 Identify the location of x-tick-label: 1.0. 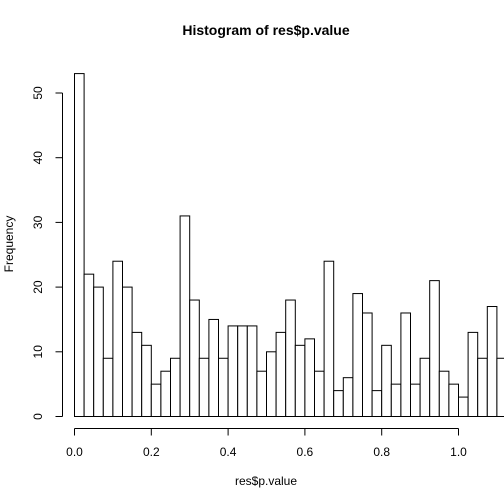
(458, 452).